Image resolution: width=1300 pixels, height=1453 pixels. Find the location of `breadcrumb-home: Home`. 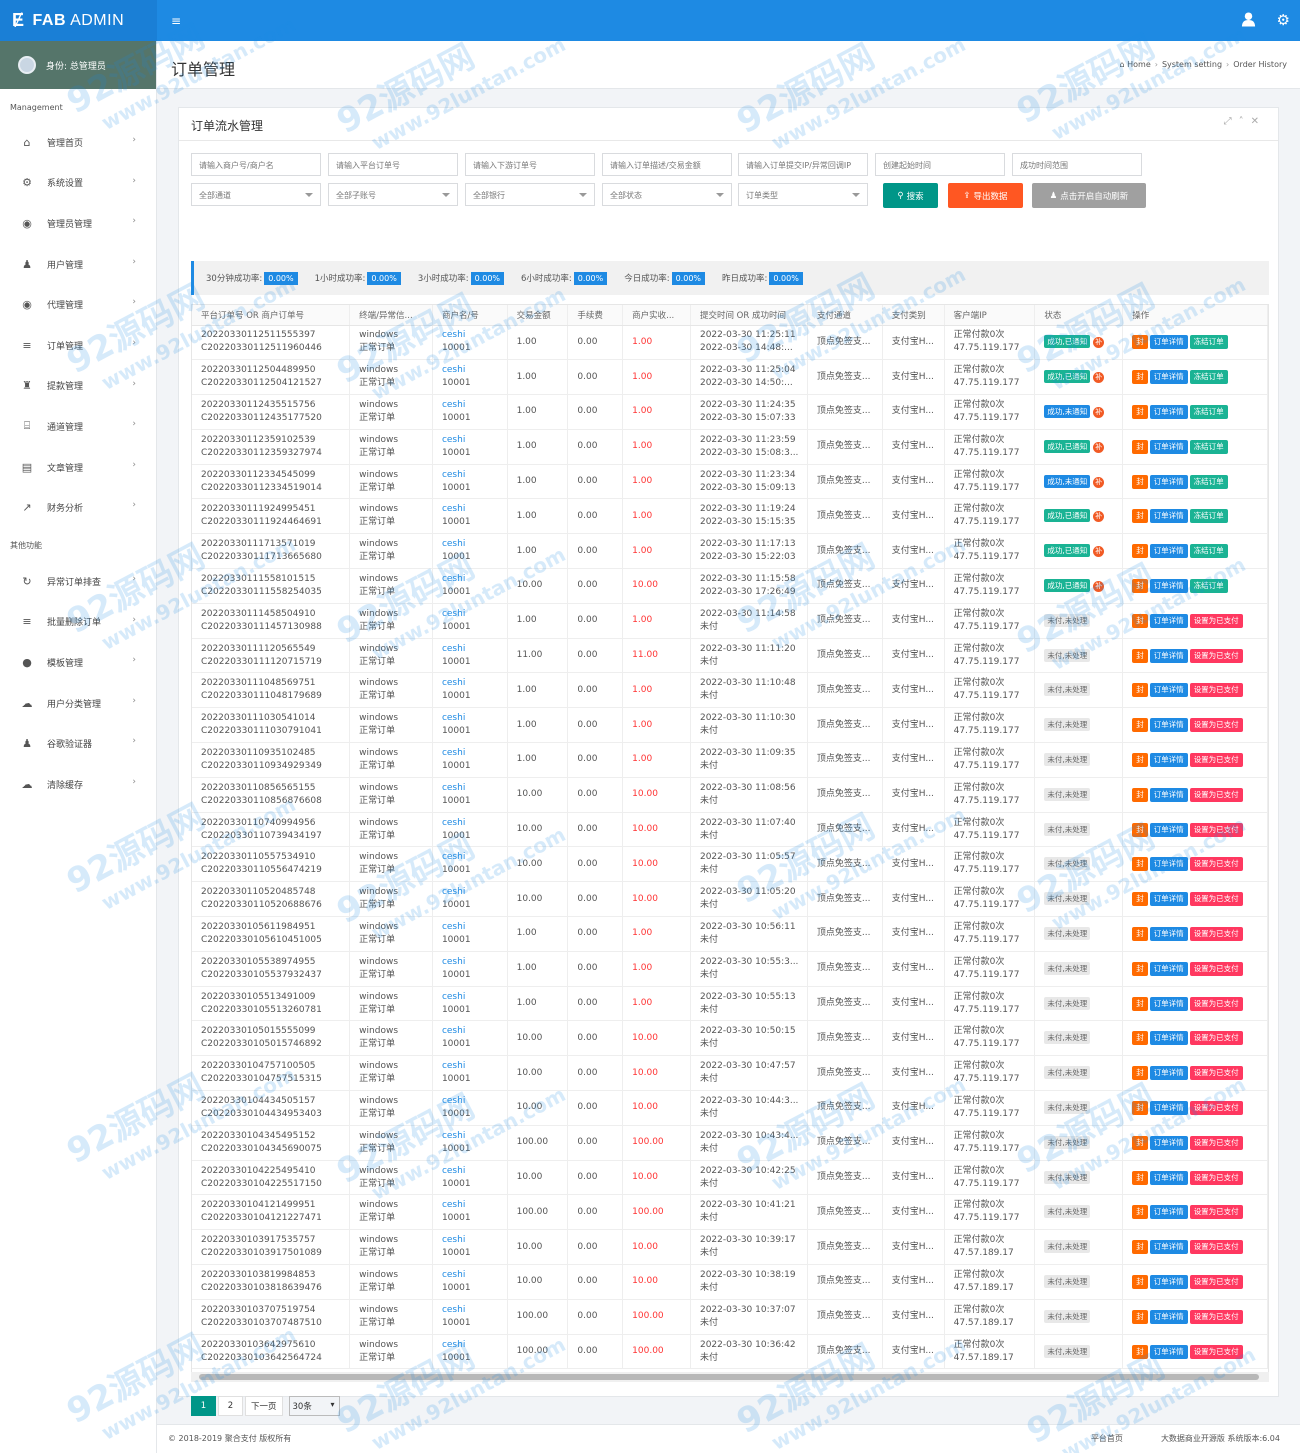

breadcrumb-home: Home is located at coordinates (1139, 64).